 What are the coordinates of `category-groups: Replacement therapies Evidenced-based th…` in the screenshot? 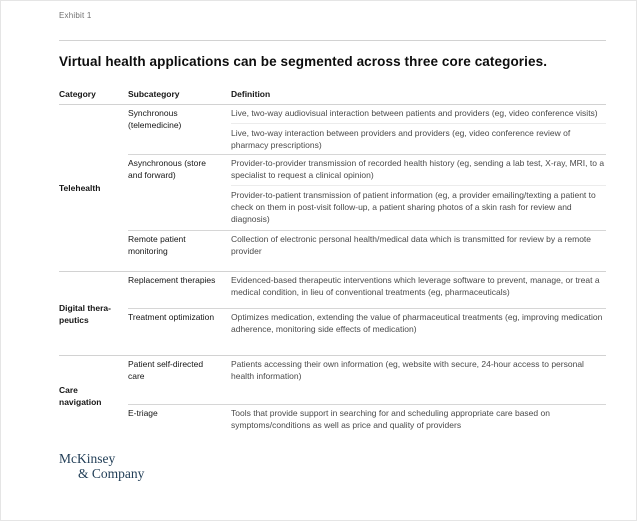 It's located at (367, 313).